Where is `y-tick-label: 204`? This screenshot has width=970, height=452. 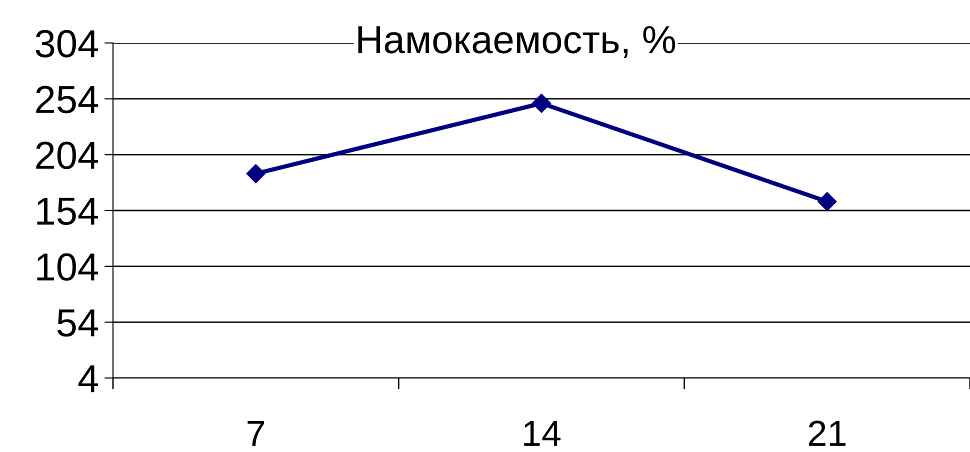
y-tick-label: 204 is located at coordinates (67, 156).